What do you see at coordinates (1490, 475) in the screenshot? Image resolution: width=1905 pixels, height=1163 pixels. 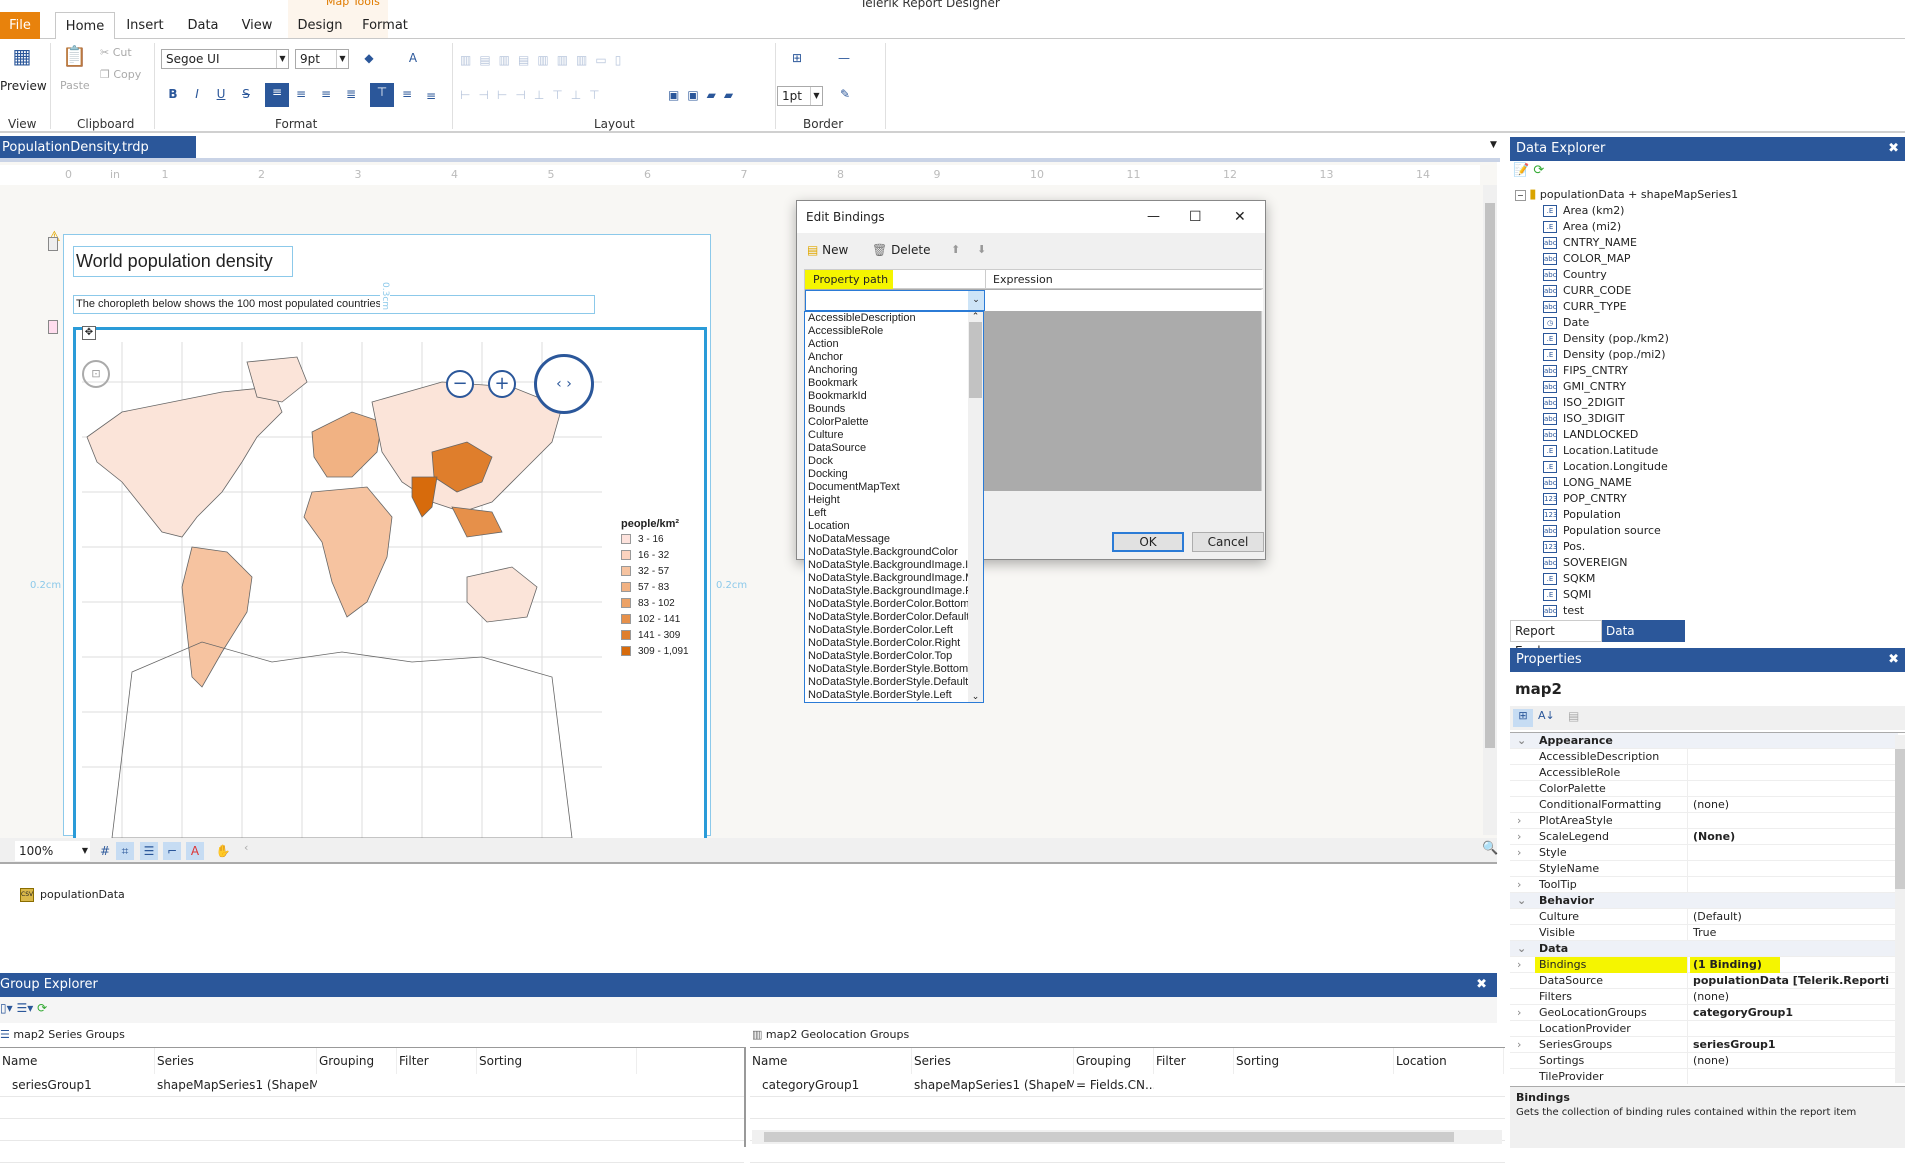 I see `scrollbar-thumb` at bounding box center [1490, 475].